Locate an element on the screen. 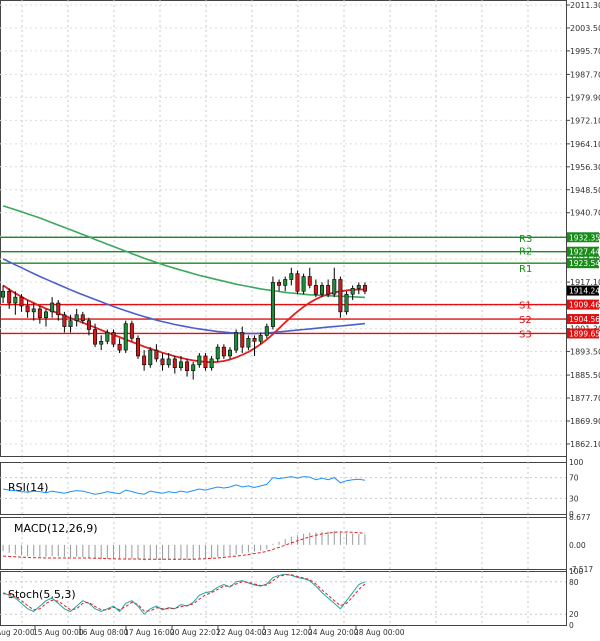  stoch-k-line is located at coordinates (184, 594).